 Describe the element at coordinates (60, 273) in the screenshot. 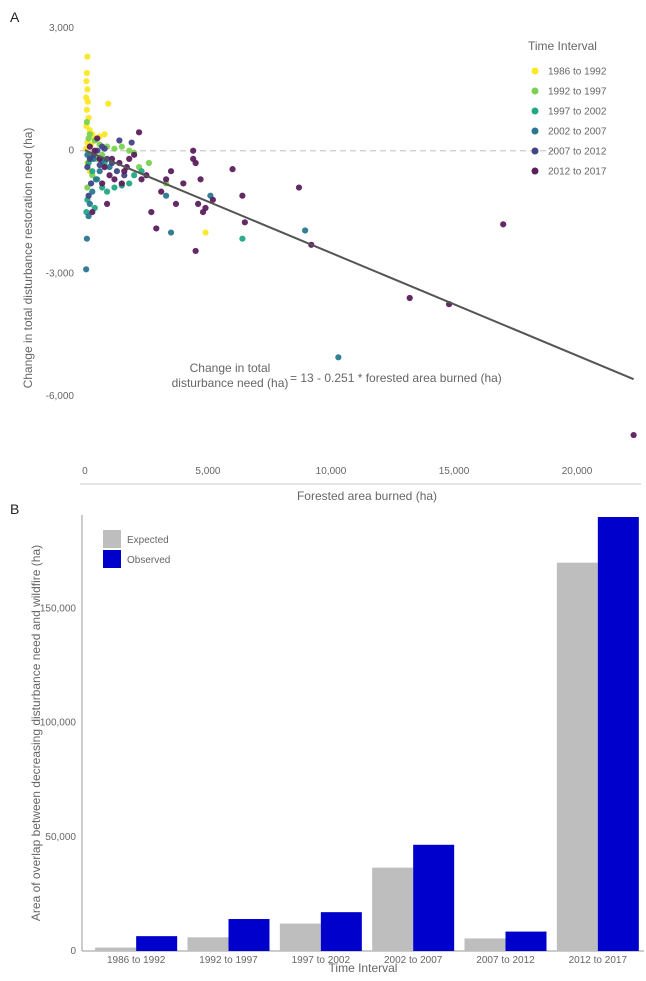

I see `y-tick-label: -3,000` at that location.